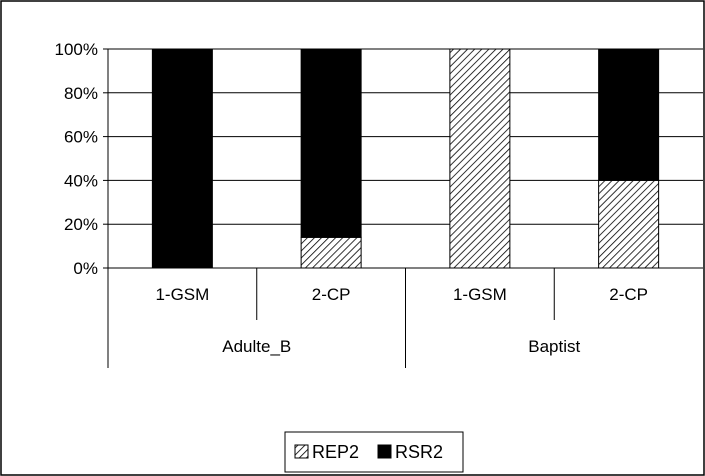 Image resolution: width=705 pixels, height=476 pixels. Describe the element at coordinates (419, 452) in the screenshot. I see `legend-label-rsr2: RSR2` at that location.